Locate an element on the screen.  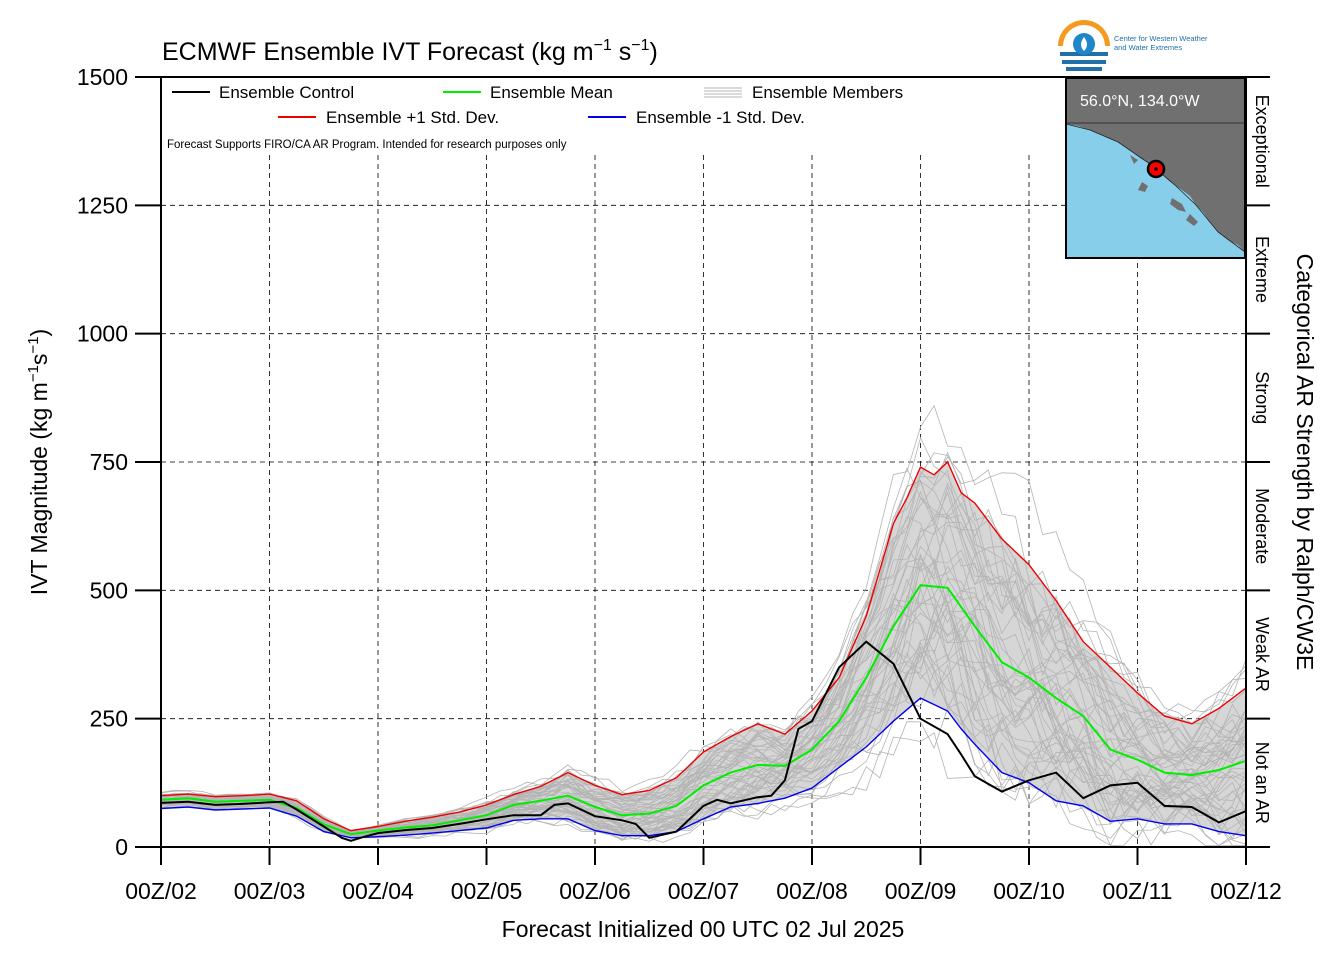
x-tick-label: 00Z/06 is located at coordinates (595, 891).